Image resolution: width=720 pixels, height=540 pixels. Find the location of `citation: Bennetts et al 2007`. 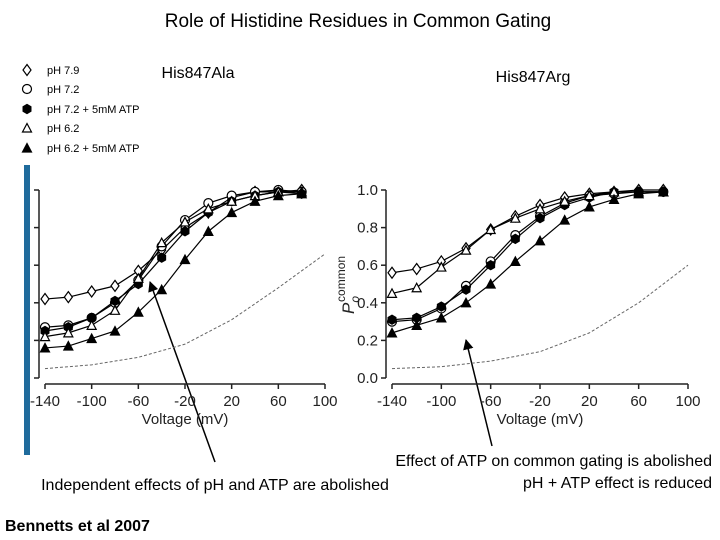

citation: Bennetts et al 2007 is located at coordinates (77, 526).